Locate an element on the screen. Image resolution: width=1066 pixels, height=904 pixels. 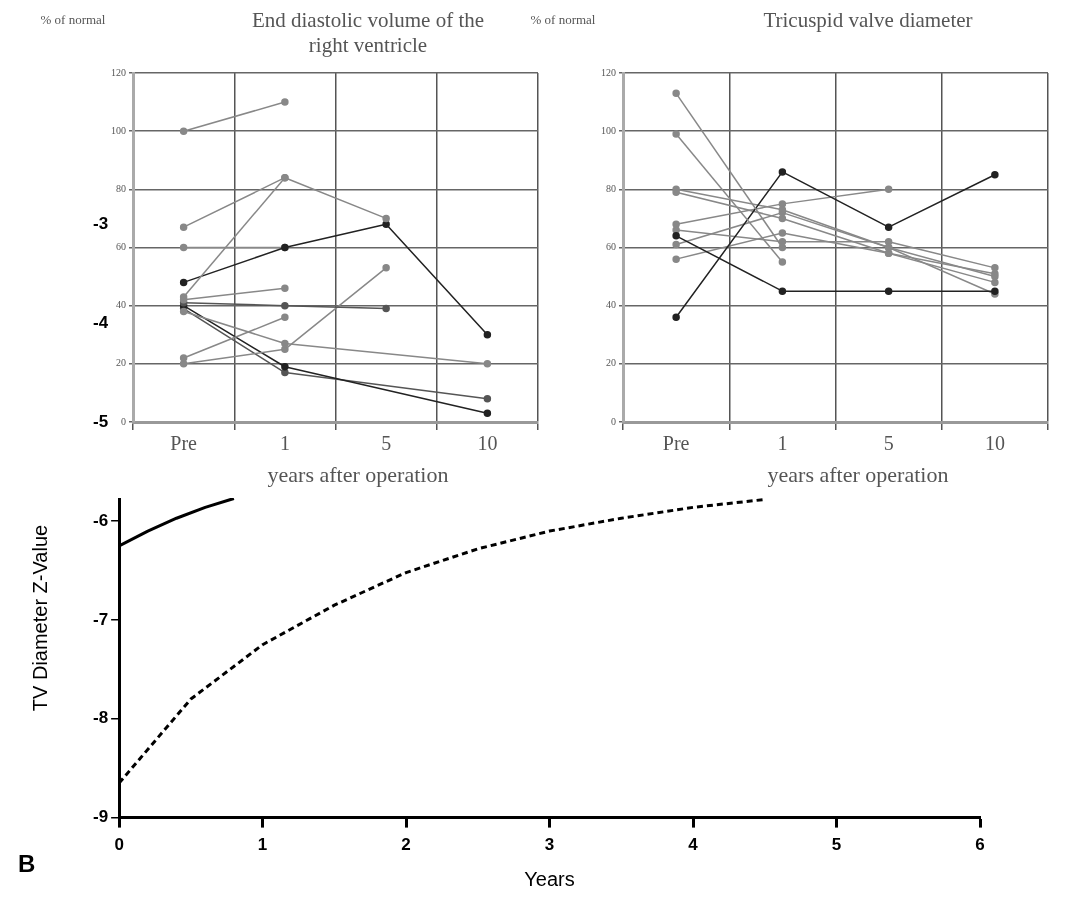
x-axis-title: Years is located at coordinates (549, 878).